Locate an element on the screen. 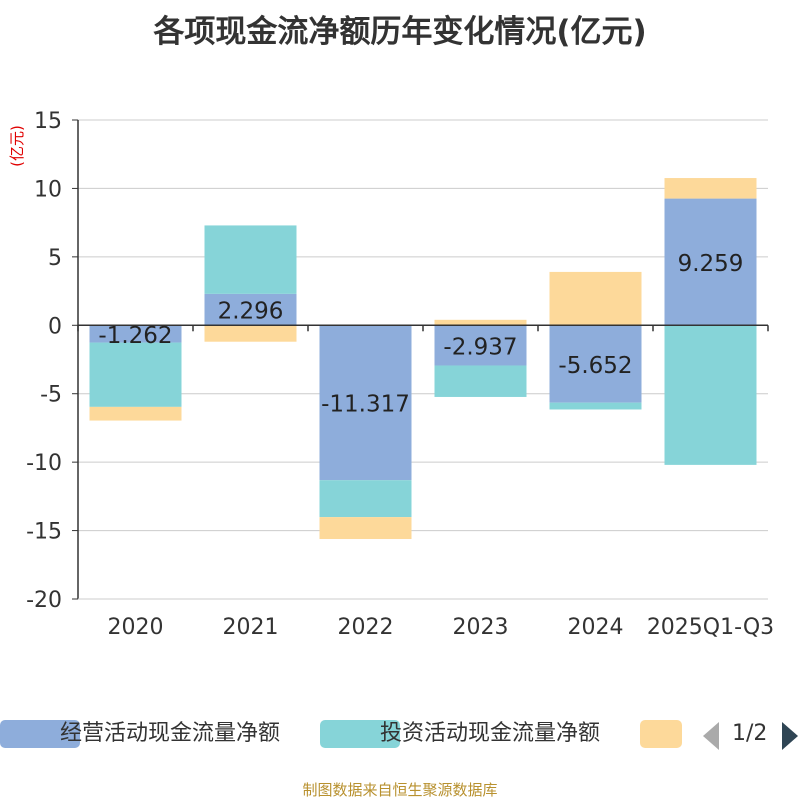  data-label-2022: -11.317 is located at coordinates (365, 405).